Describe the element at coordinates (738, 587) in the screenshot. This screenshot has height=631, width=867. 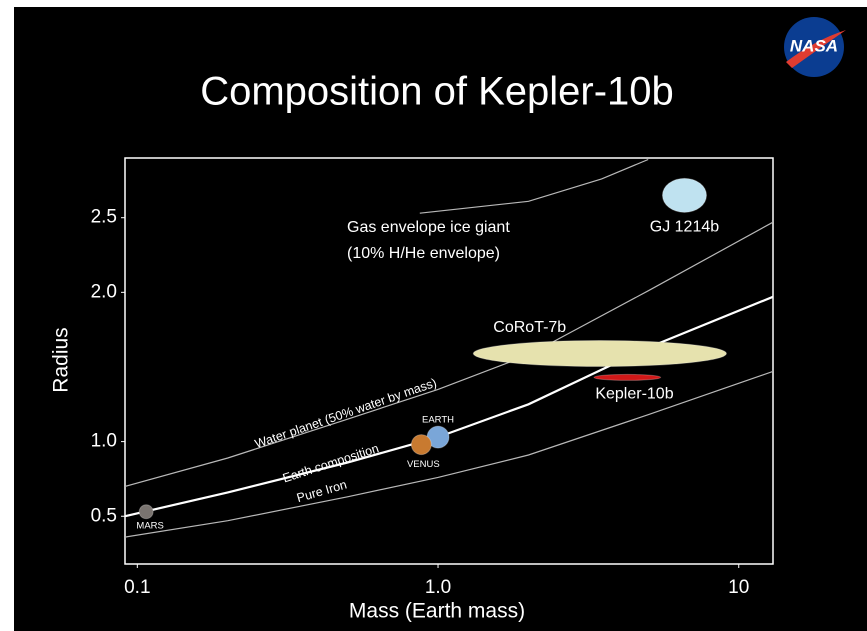
I see `x-tick-label: 10` at that location.